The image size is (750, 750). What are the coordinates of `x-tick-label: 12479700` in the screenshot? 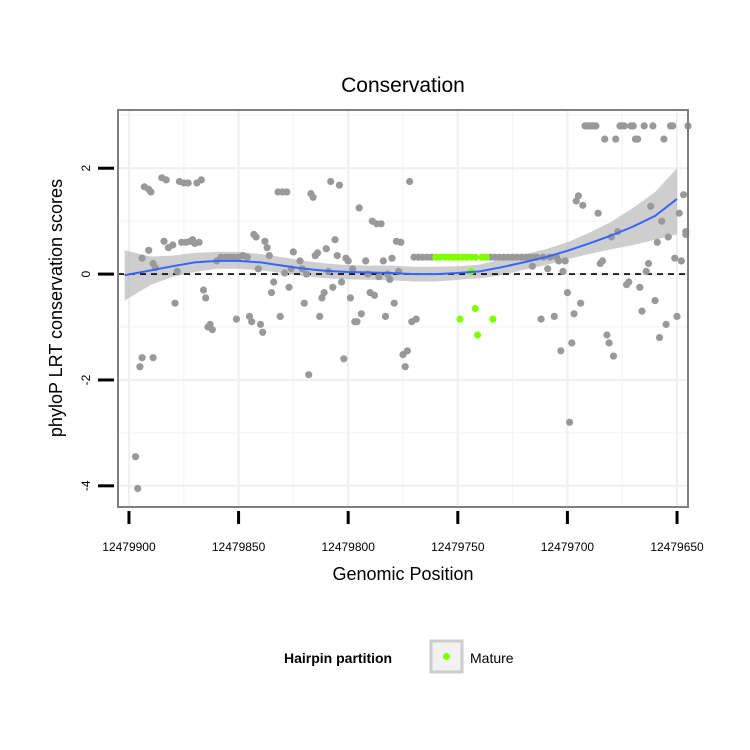 It's located at (568, 547).